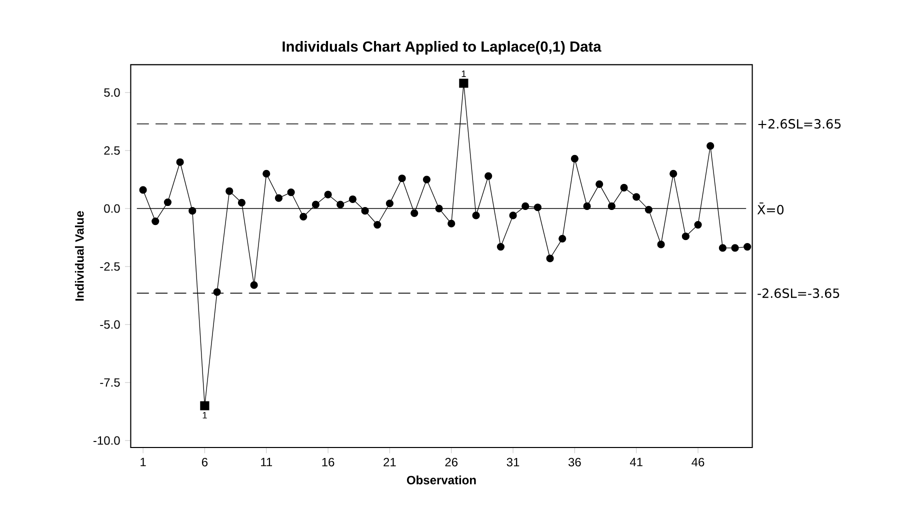 This screenshot has width=907, height=514. Describe the element at coordinates (112, 209) in the screenshot. I see `y-tick-label: 0.0` at that location.